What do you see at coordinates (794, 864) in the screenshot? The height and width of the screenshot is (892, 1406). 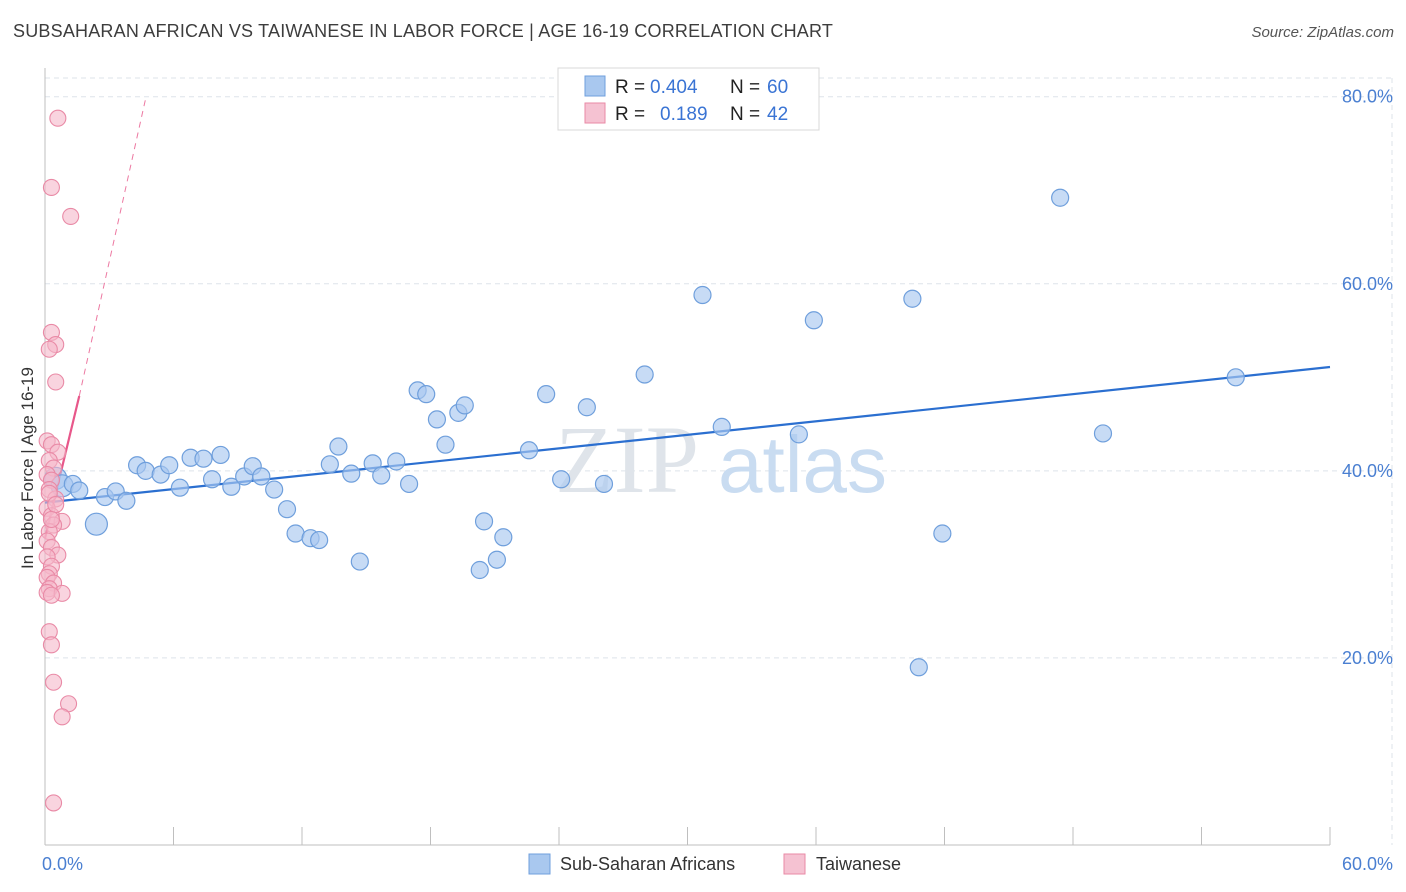 I see `legend-bottom-swatch-pink` at bounding box center [794, 864].